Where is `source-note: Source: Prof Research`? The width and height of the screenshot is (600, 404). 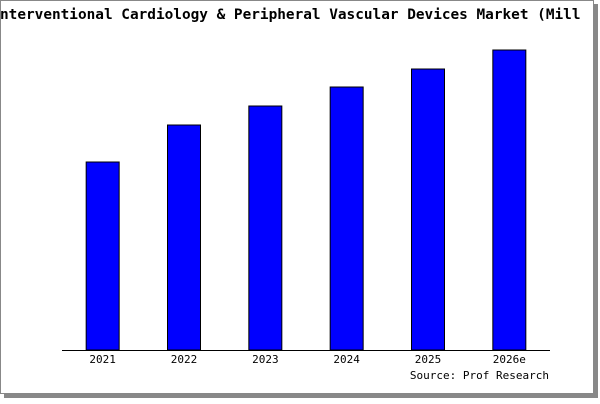 source-note: Source: Prof Research is located at coordinates (479, 375).